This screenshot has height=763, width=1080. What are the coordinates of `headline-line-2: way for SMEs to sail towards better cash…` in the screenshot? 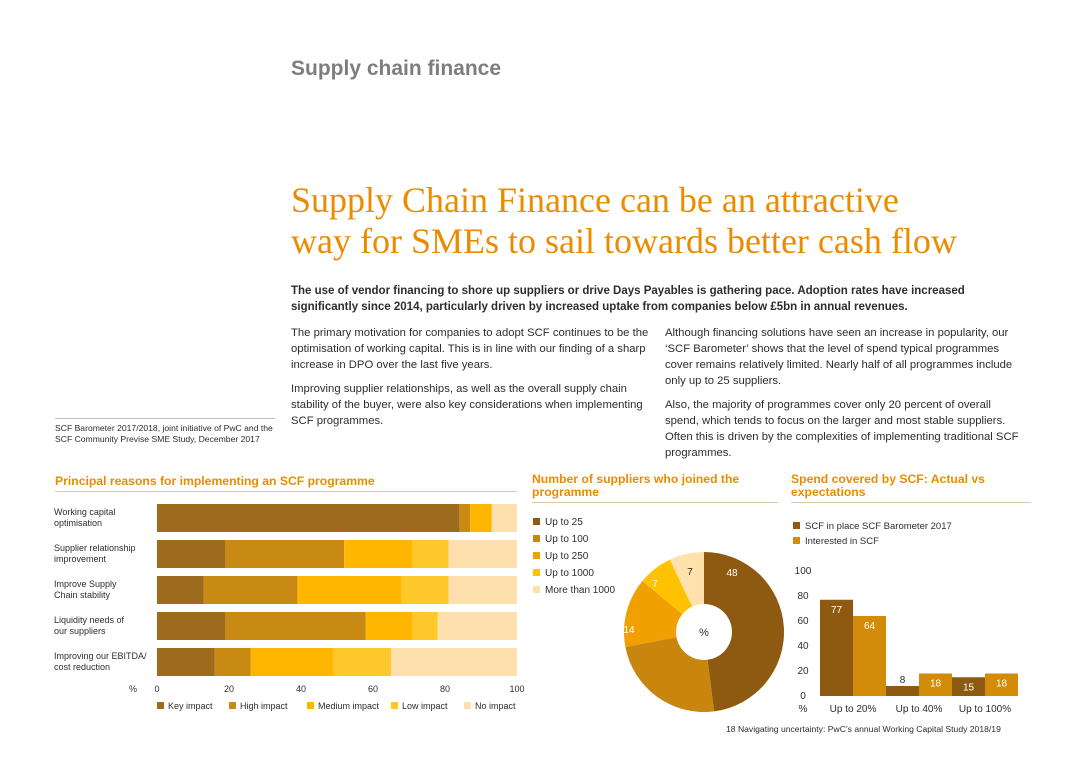 It's located at (624, 241).